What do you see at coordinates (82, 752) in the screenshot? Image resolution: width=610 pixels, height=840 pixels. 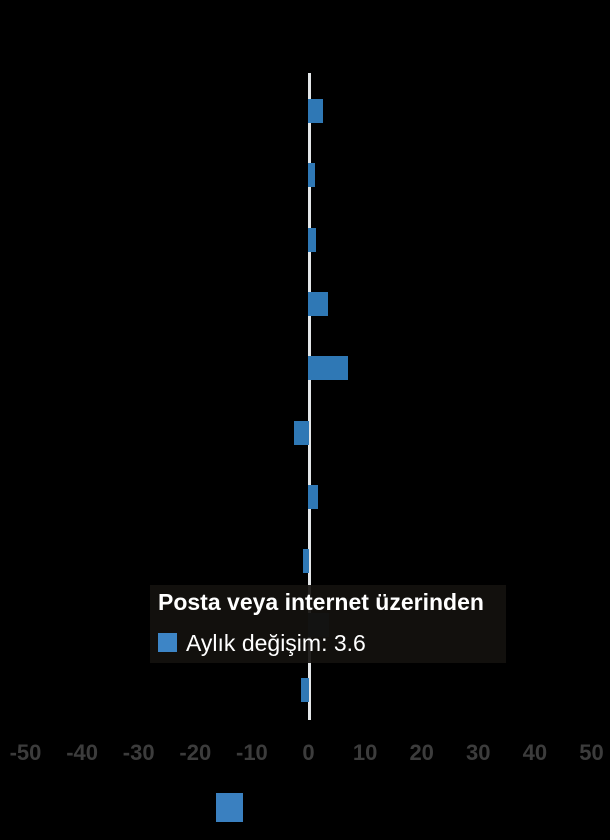 I see `x-tick-label: -40` at bounding box center [82, 752].